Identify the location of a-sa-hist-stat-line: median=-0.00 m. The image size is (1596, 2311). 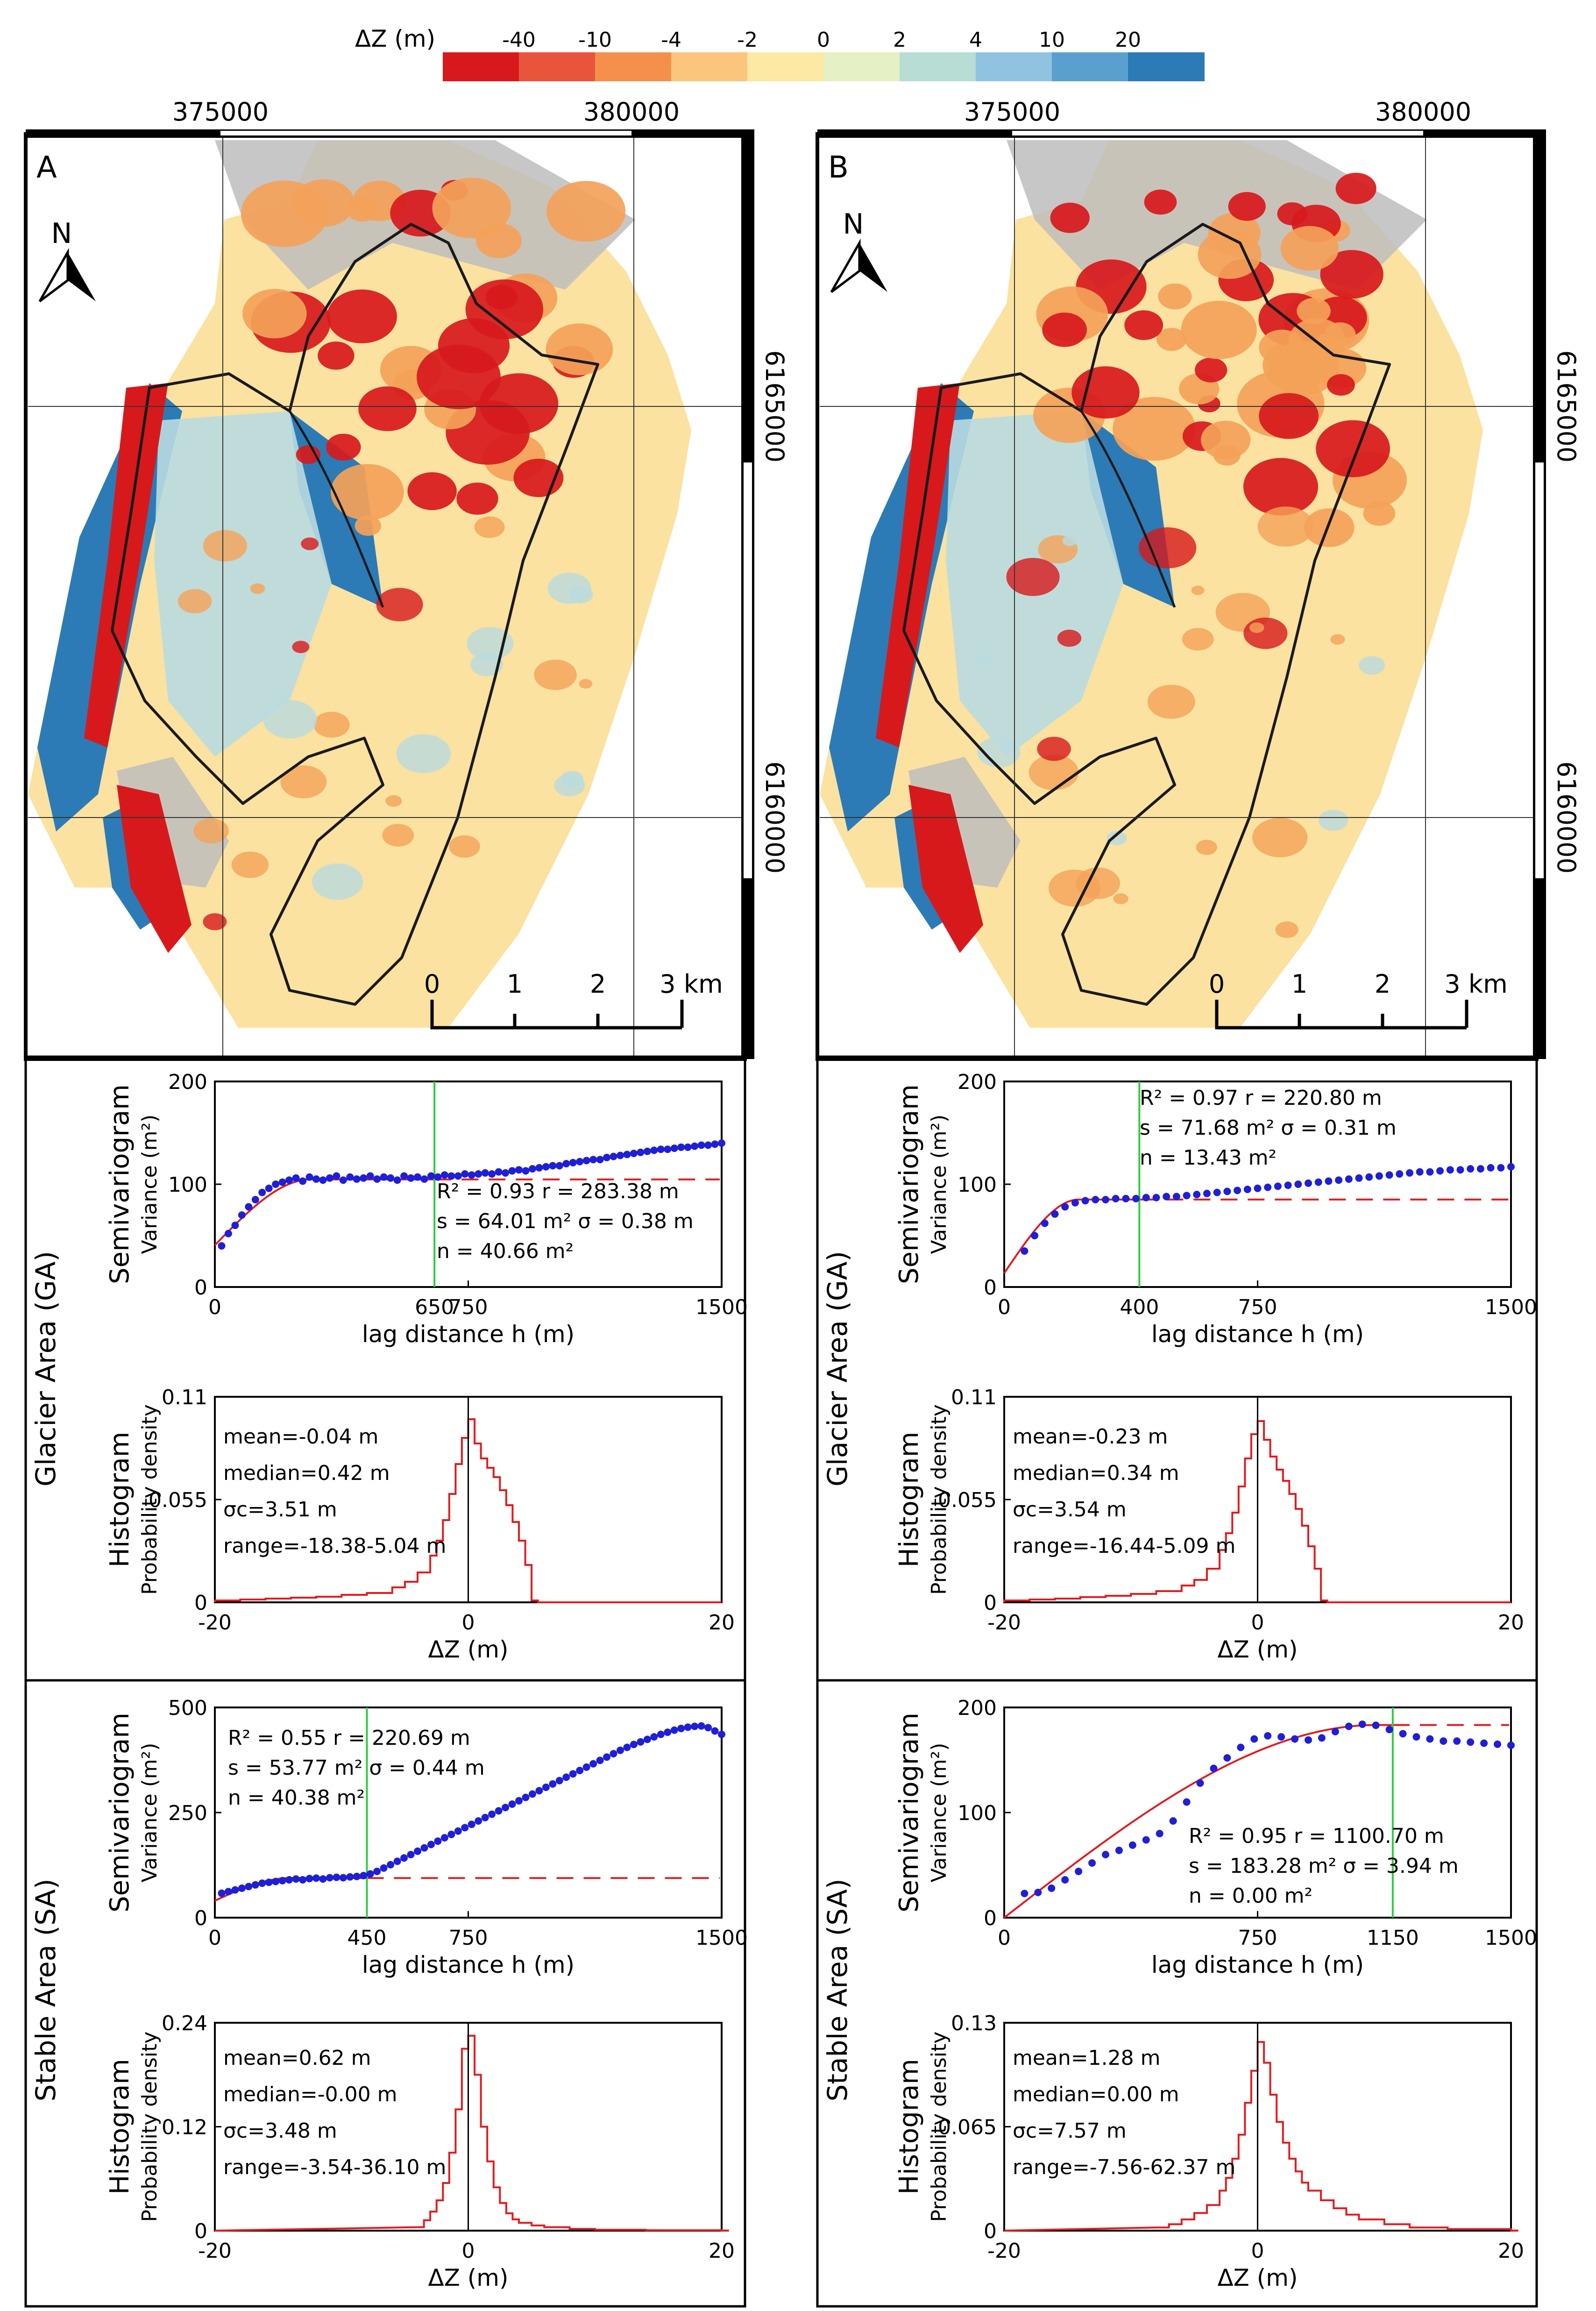
(310, 2094).